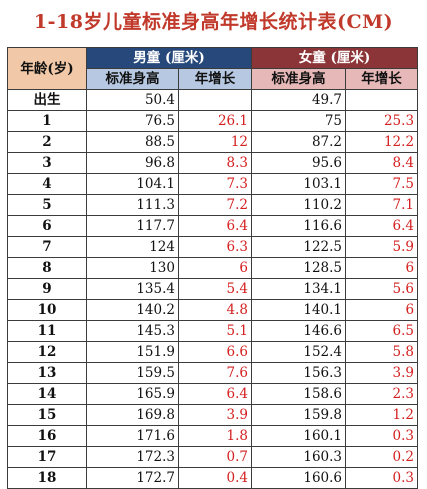  Describe the element at coordinates (299, 184) in the screenshot. I see `girl-height-cell: 103.1` at that location.